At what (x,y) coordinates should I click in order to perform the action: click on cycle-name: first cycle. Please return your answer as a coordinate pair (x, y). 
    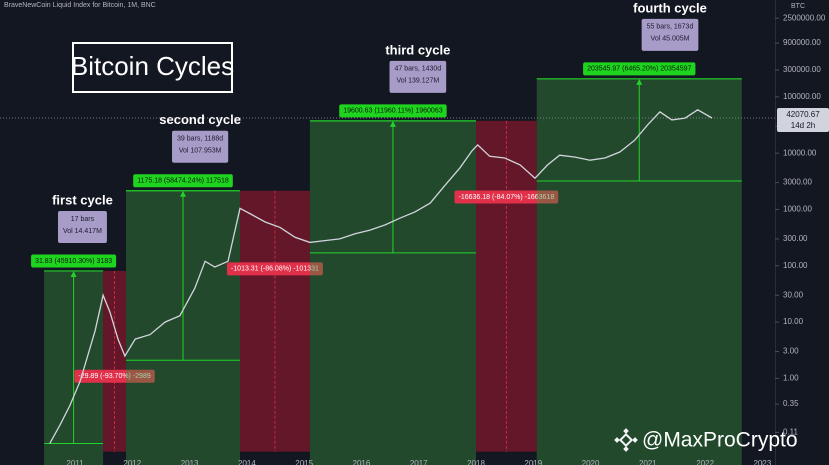
    Looking at the image, I should click on (82, 199).